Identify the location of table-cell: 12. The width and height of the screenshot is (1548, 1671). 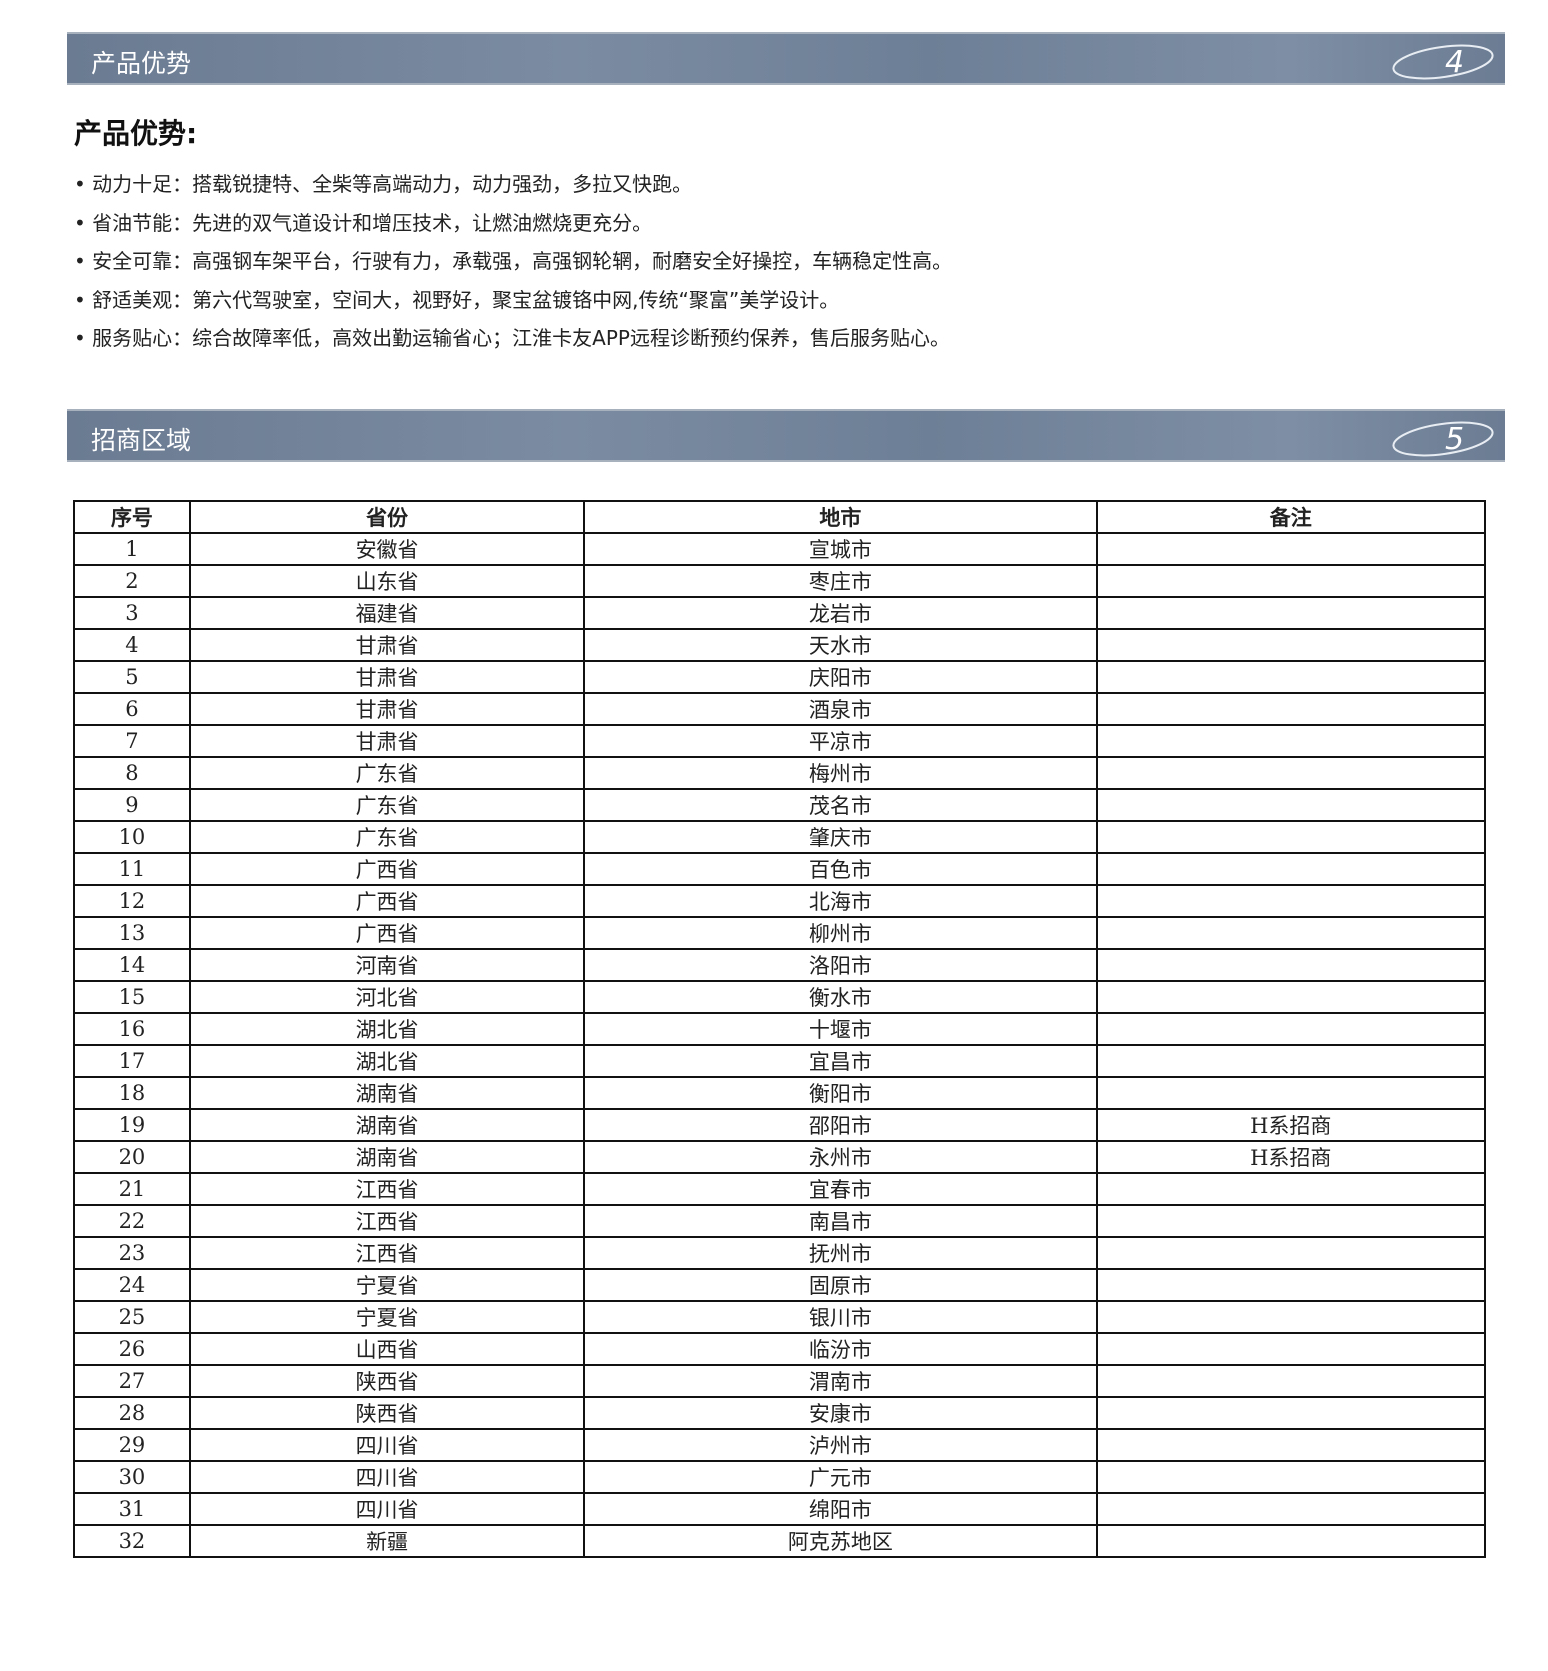
(132, 901).